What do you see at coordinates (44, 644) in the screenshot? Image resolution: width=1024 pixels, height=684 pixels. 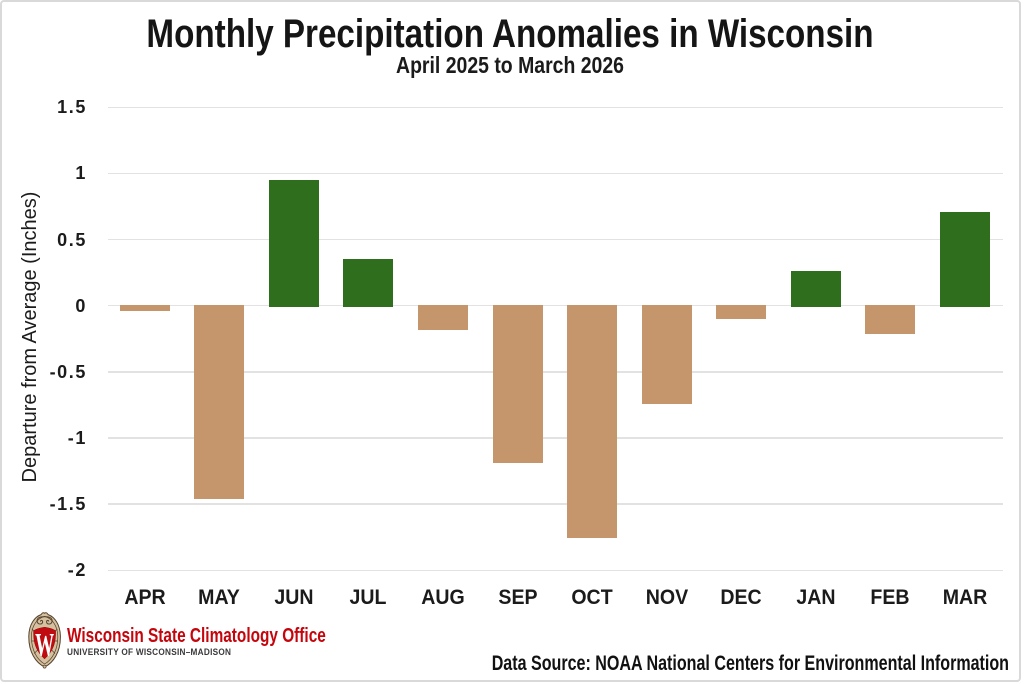 I see `svg-text: W` at bounding box center [44, 644].